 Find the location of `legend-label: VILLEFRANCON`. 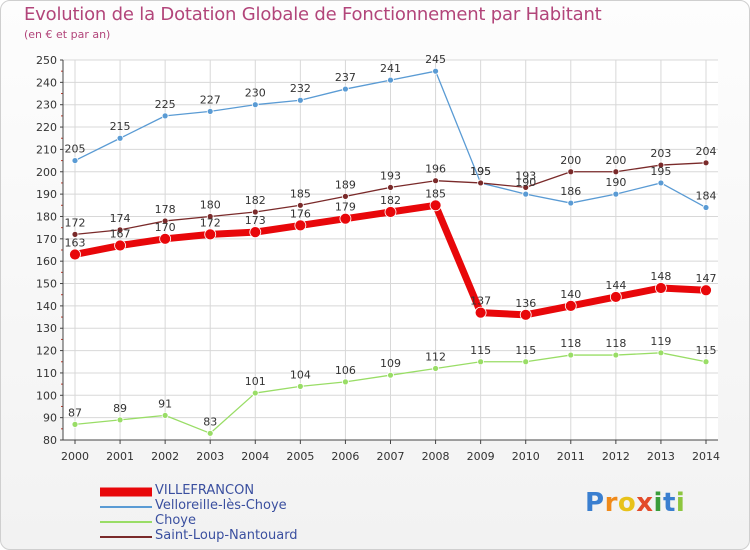

legend-label: VILLEFRANCON is located at coordinates (205, 490).